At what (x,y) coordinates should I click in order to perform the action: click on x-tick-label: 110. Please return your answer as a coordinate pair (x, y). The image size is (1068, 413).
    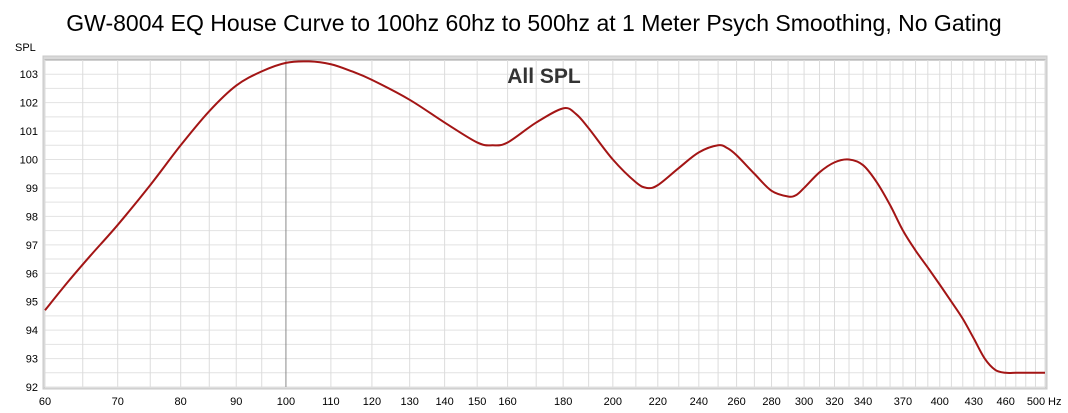
    Looking at the image, I should click on (331, 402).